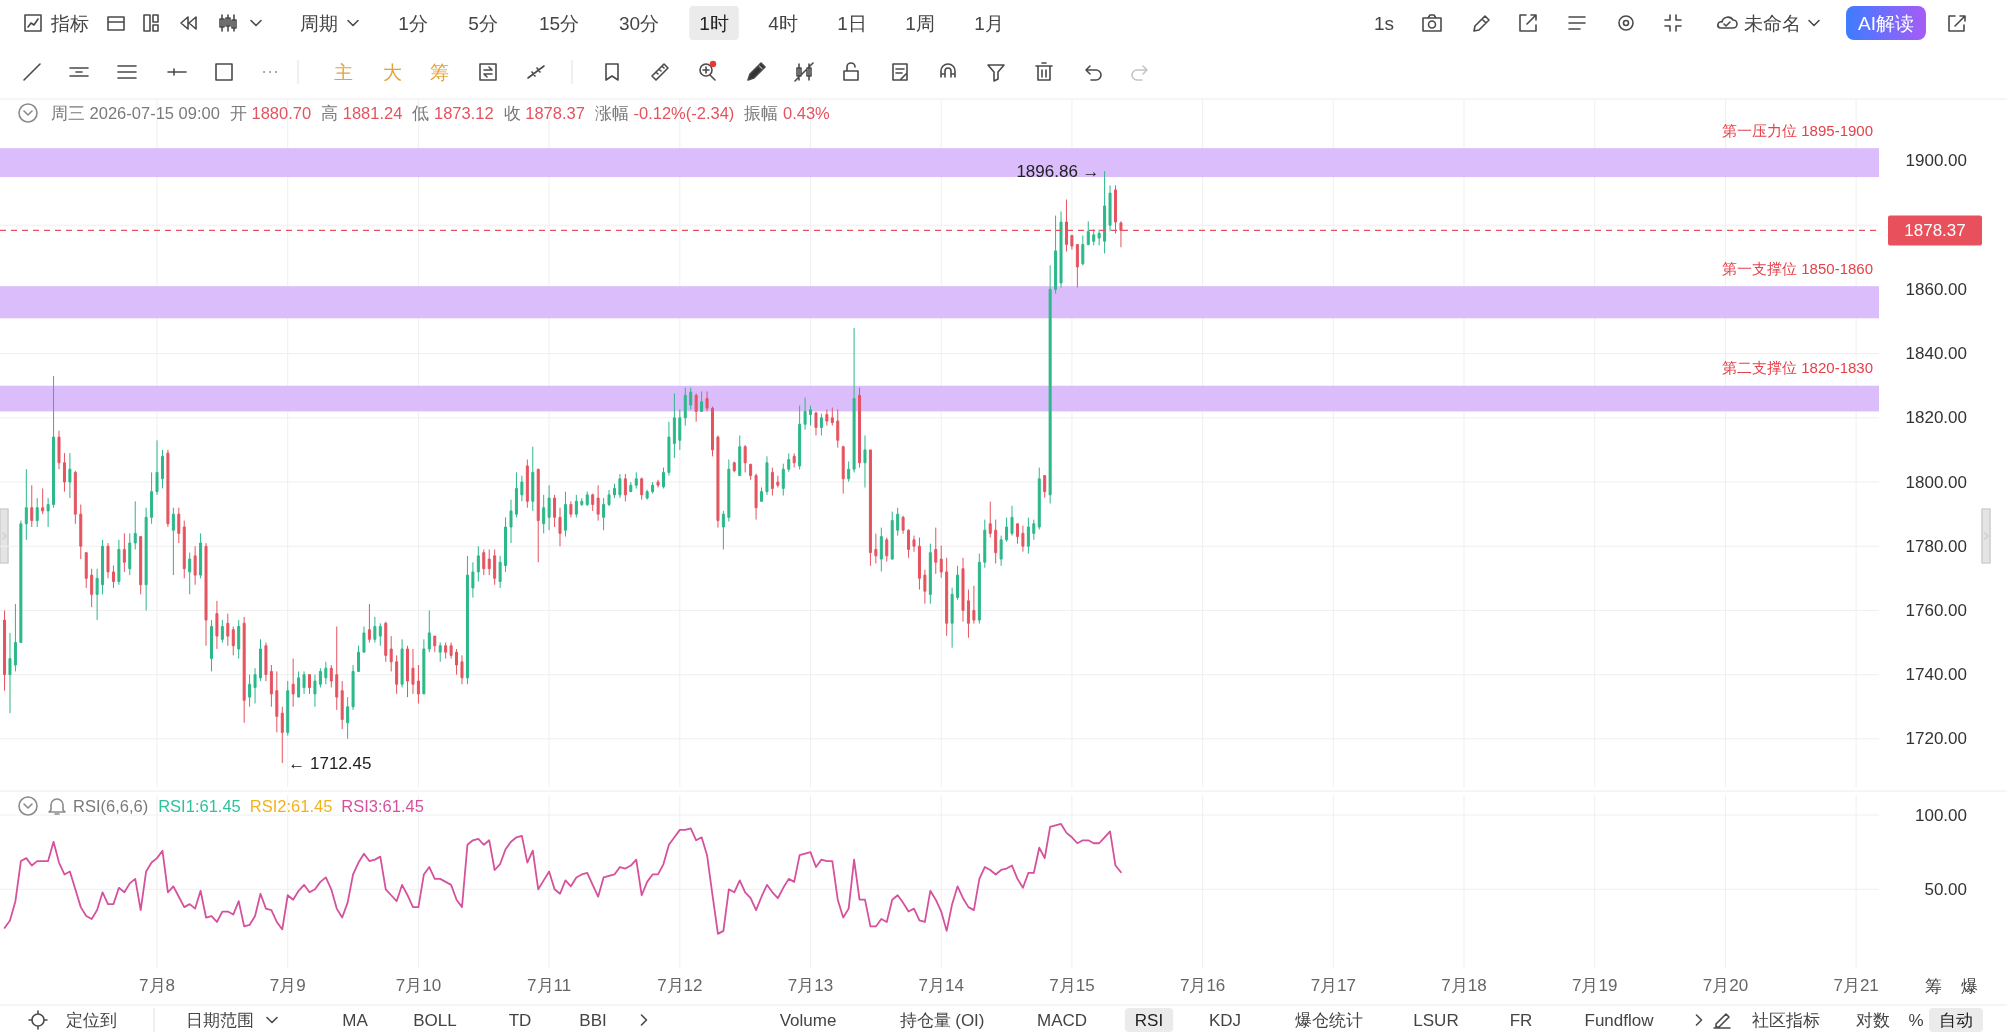 This screenshot has width=2007, height=1032. Describe the element at coordinates (362, 113) in the screenshot. I see `annotation: 高 1881.24` at that location.